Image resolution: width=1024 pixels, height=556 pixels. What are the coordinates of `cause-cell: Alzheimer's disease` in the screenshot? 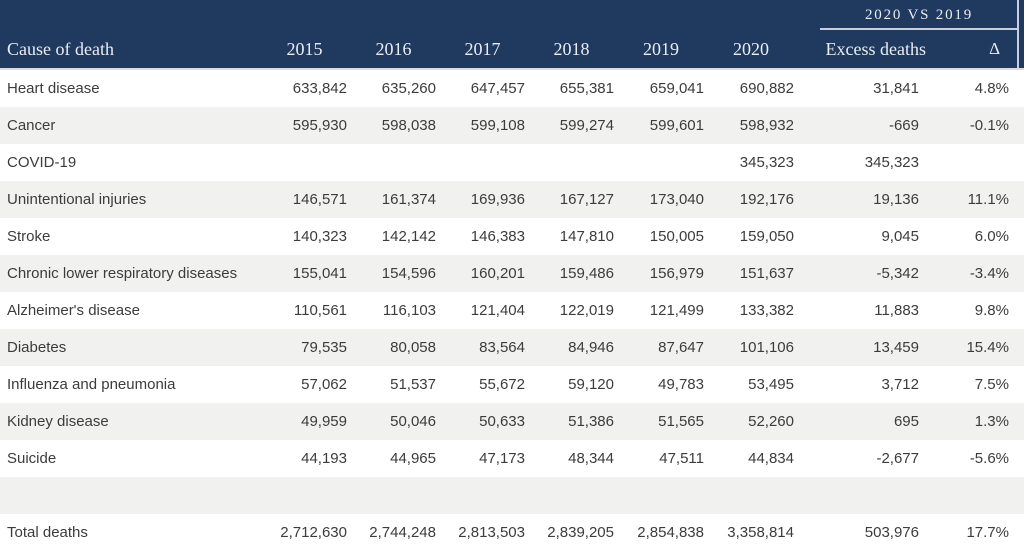 It's located at (73, 310).